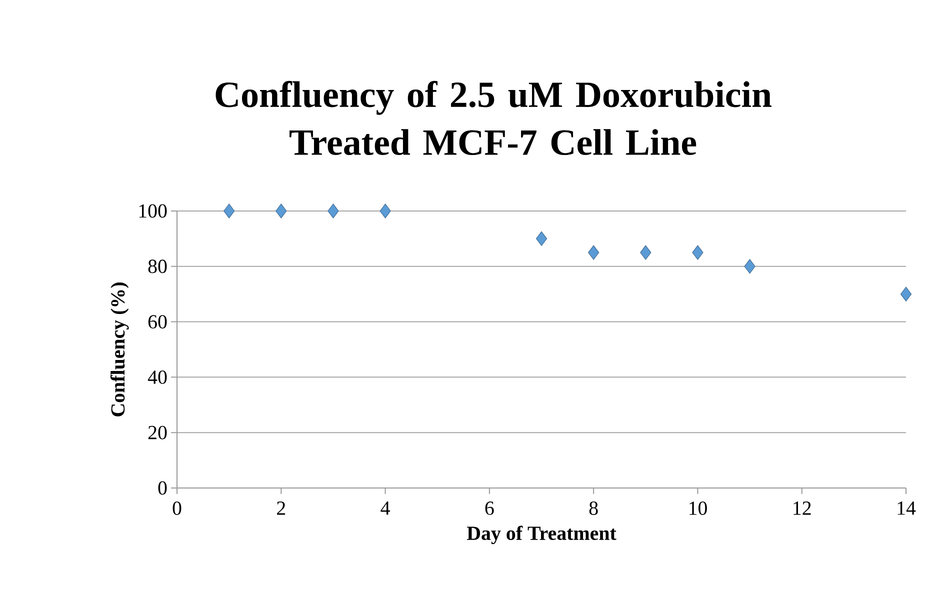 Image resolution: width=928 pixels, height=592 pixels. Describe the element at coordinates (162, 488) in the screenshot. I see `y-tick-label: 0` at that location.